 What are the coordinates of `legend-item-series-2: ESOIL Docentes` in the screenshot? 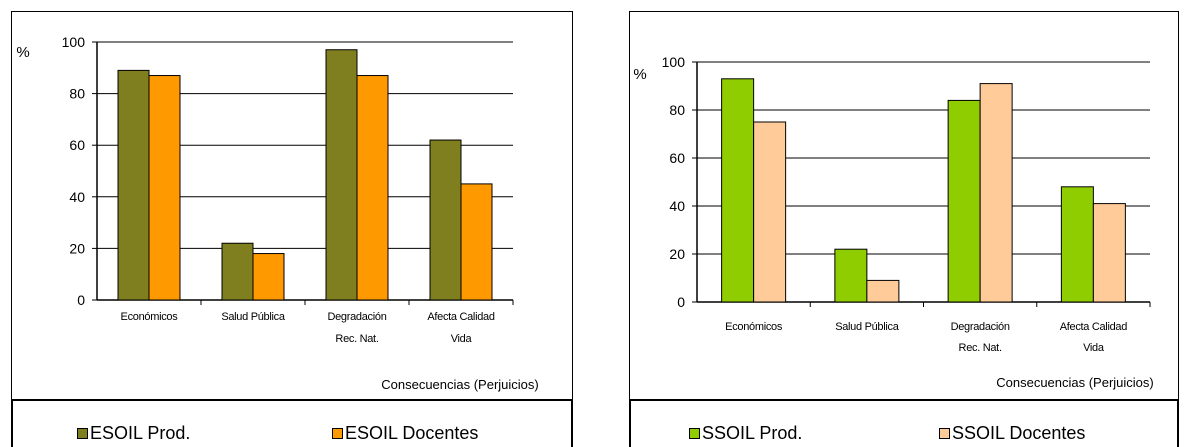 It's located at (405, 433).